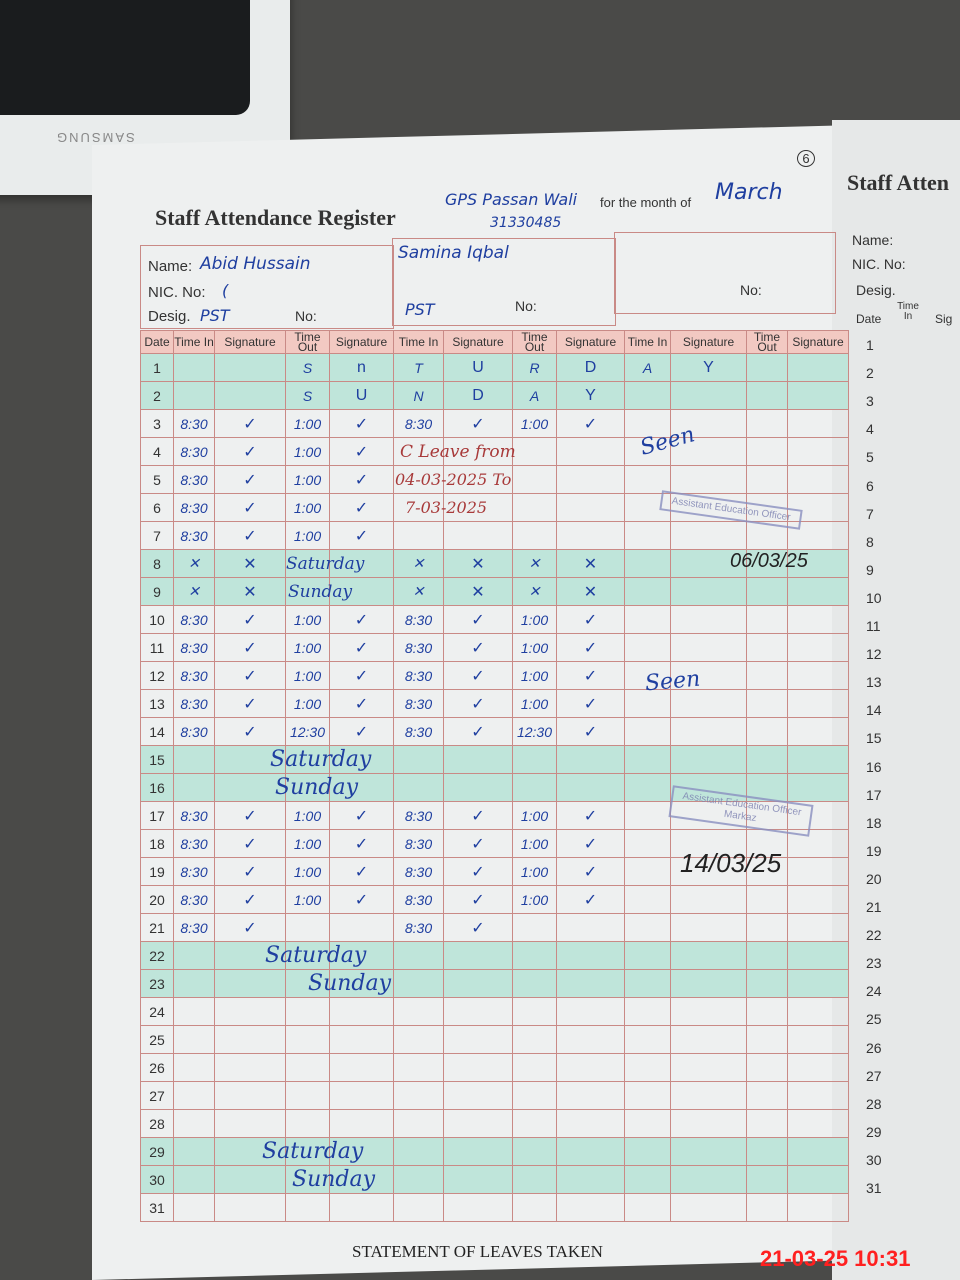 Image resolution: width=960 pixels, height=1280 pixels. I want to click on next-page-date: 8, so click(870, 541).